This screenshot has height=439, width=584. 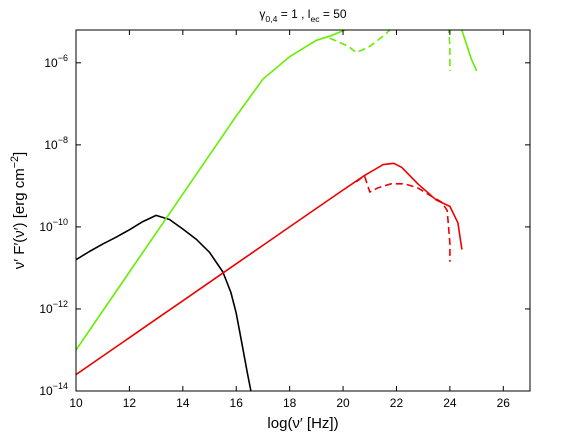 What do you see at coordinates (302, 423) in the screenshot?
I see `x-axis-label: log(ν′ [Hz])` at bounding box center [302, 423].